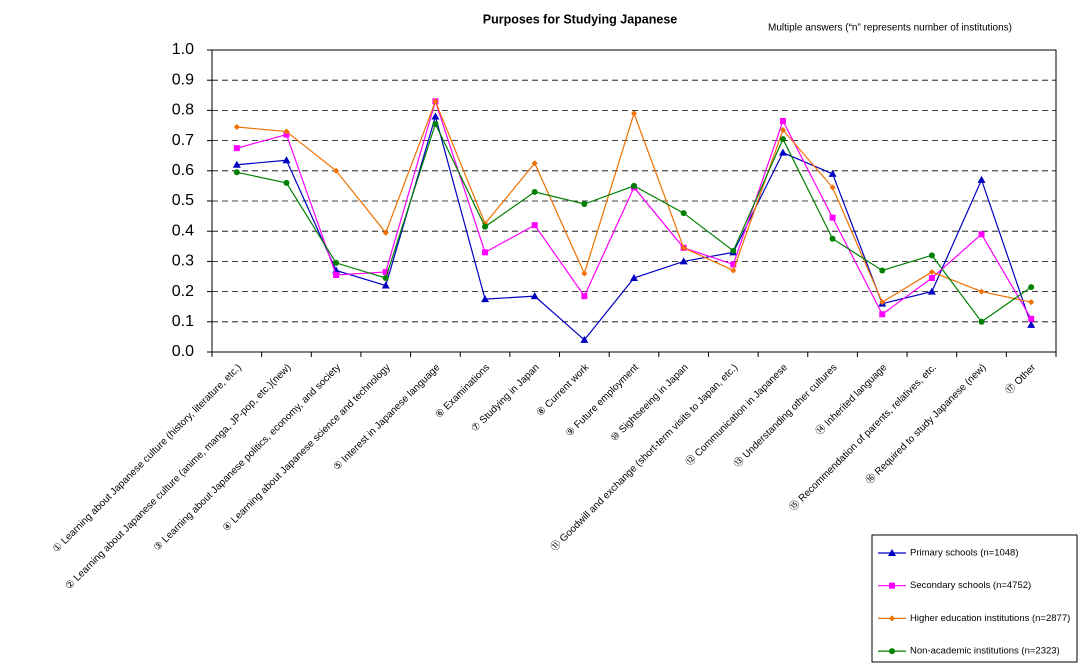 The image size is (1091, 669). I want to click on y-tick-label: 0.7, so click(183, 140).